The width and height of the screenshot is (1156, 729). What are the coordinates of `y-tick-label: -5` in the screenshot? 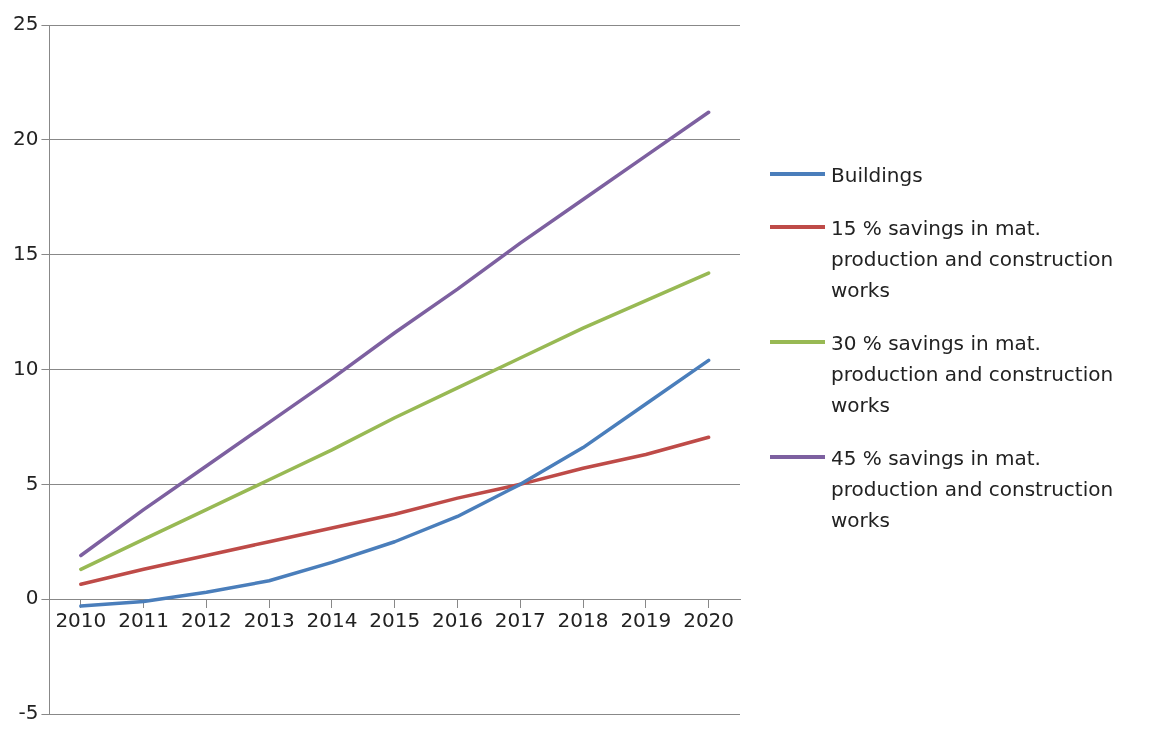 It's located at (28, 712).